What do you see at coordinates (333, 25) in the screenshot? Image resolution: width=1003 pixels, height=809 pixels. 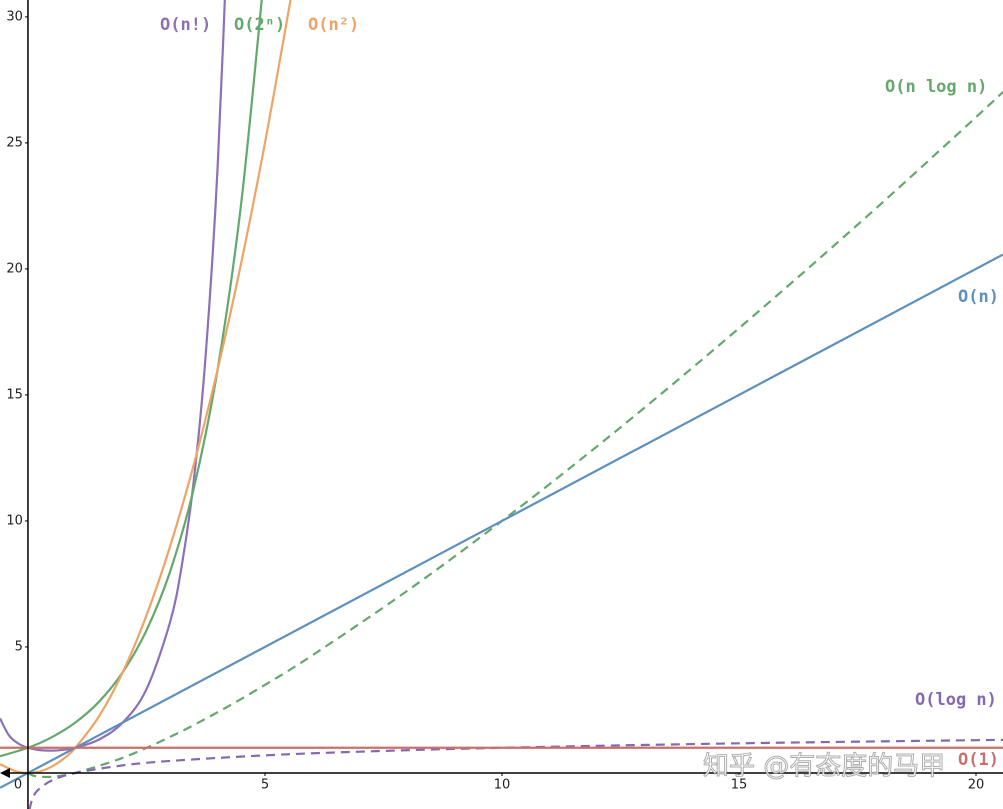 I see `series-label: O(n²)` at bounding box center [333, 25].